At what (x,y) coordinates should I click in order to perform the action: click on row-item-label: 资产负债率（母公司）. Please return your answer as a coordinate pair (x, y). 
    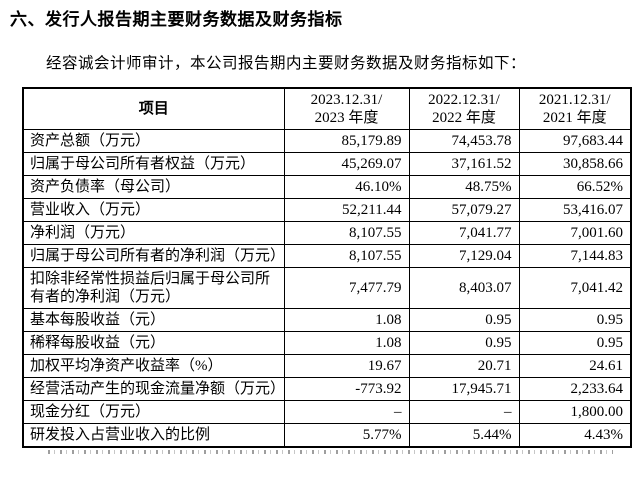
    Looking at the image, I should click on (153, 187).